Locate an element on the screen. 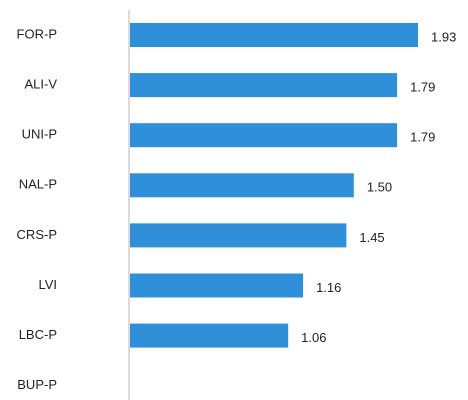 Image resolution: width=468 pixels, height=400 pixels. category-label: ALI-V is located at coordinates (40, 84).